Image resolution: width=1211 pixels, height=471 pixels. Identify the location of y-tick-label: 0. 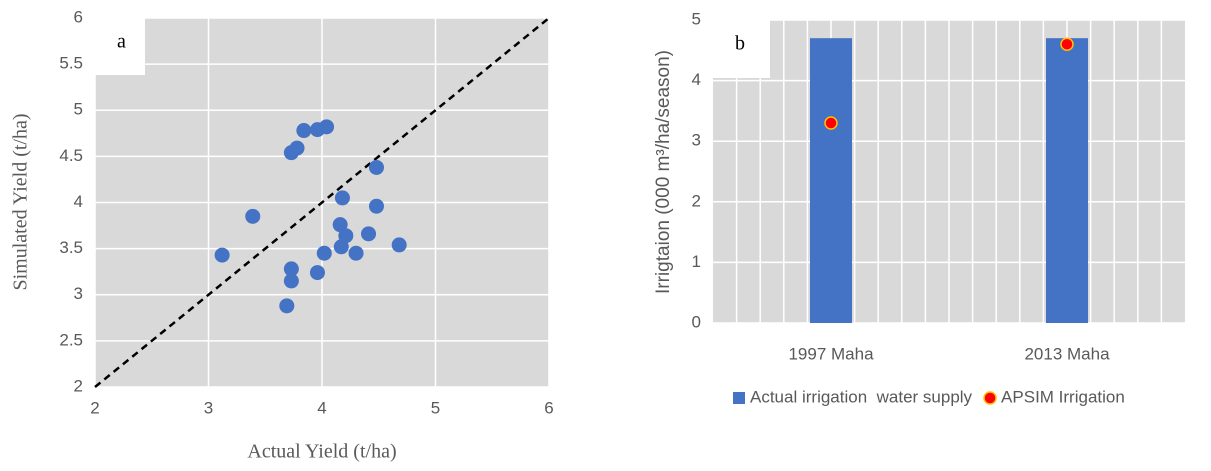
(696, 321).